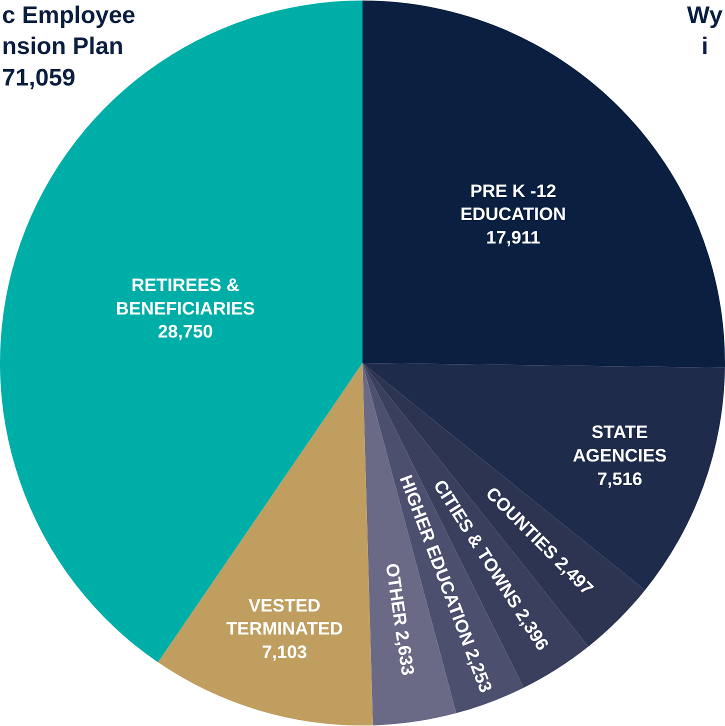 The width and height of the screenshot is (725, 726). What do you see at coordinates (284, 617) in the screenshot?
I see `slice-label: VESTED TERMINATED` at bounding box center [284, 617].